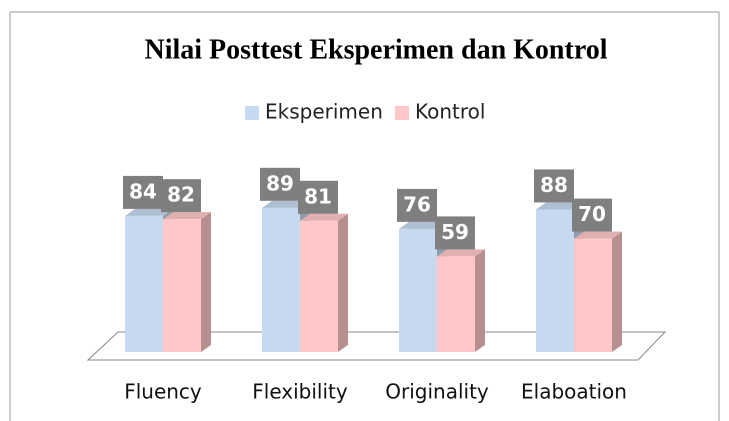 The width and height of the screenshot is (729, 421). I want to click on legend-label: Kontrol, so click(450, 112).